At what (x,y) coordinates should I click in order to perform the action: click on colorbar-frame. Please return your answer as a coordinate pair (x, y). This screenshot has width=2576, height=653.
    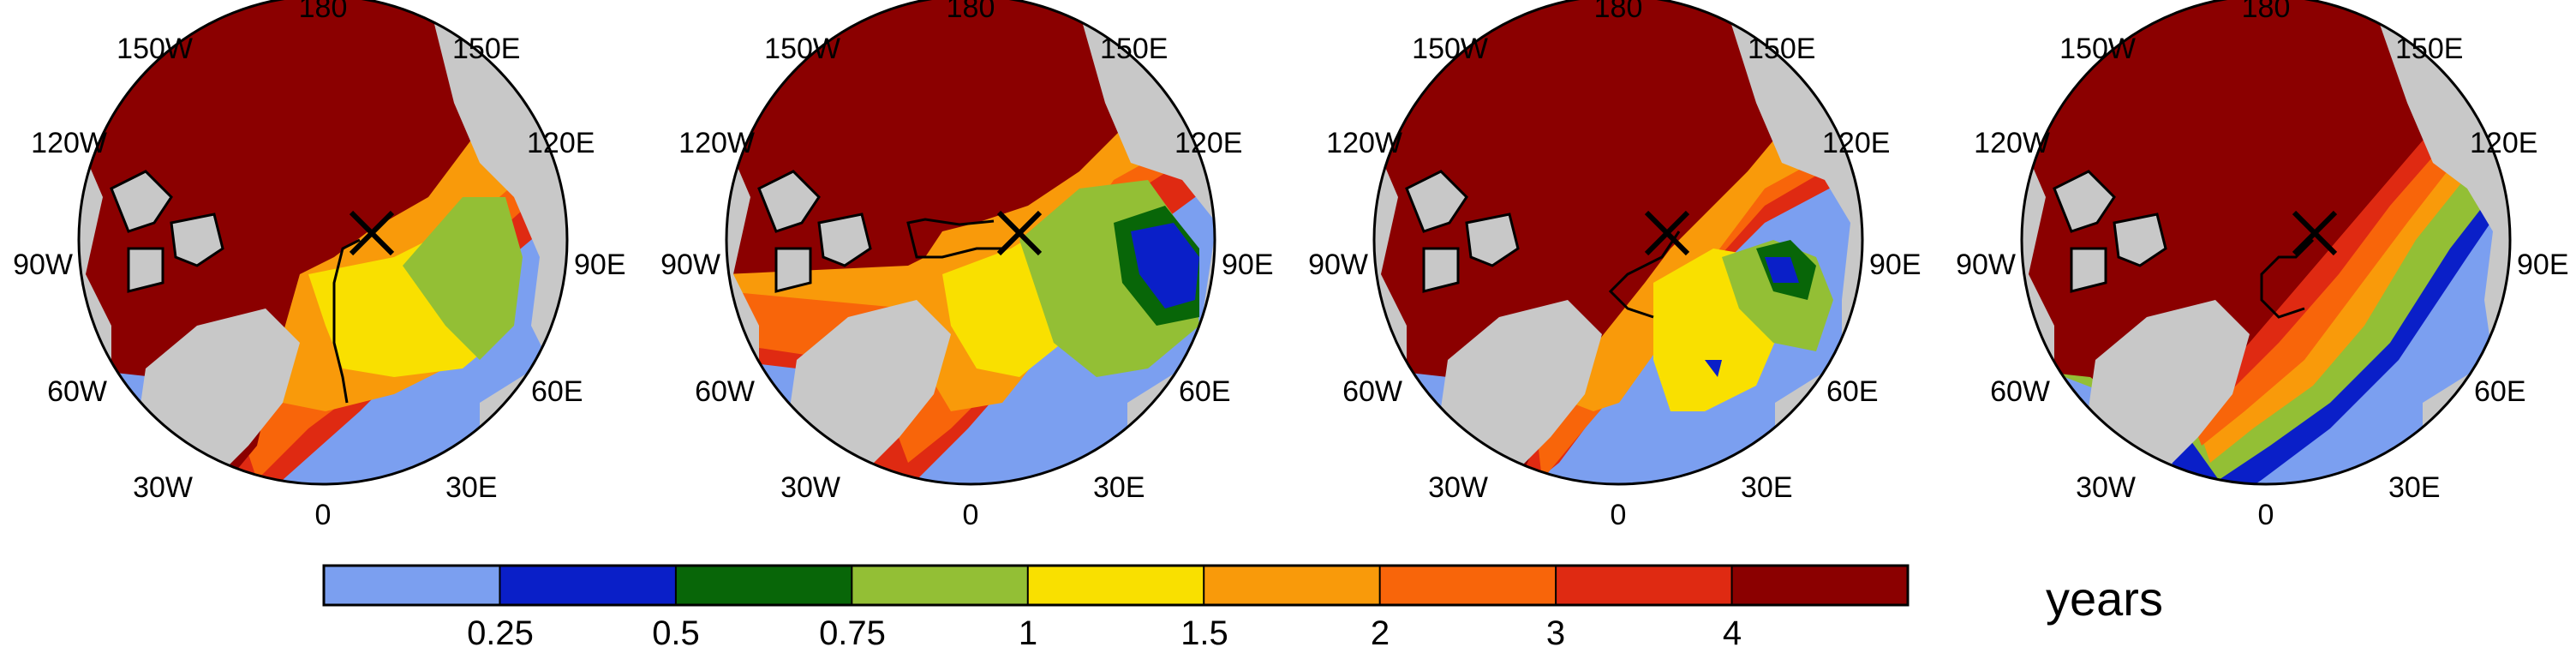
    Looking at the image, I should click on (1116, 585).